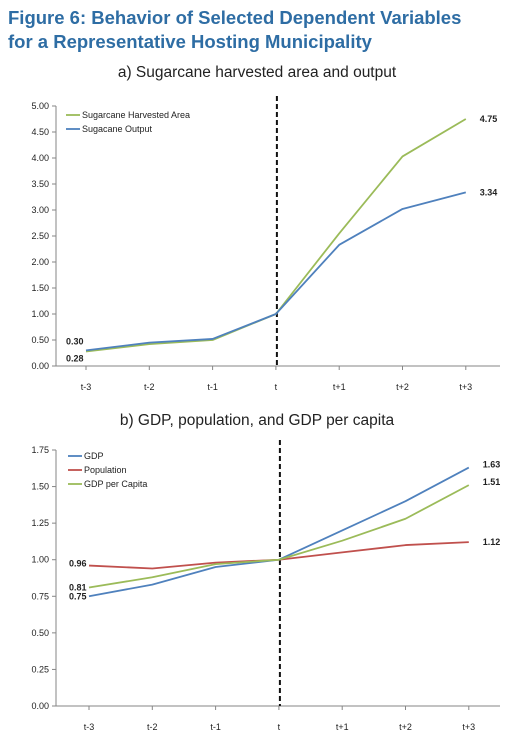 The height and width of the screenshot is (750, 514). Describe the element at coordinates (342, 727) in the screenshot. I see `chart-b-x-tick-label: t+1` at that location.